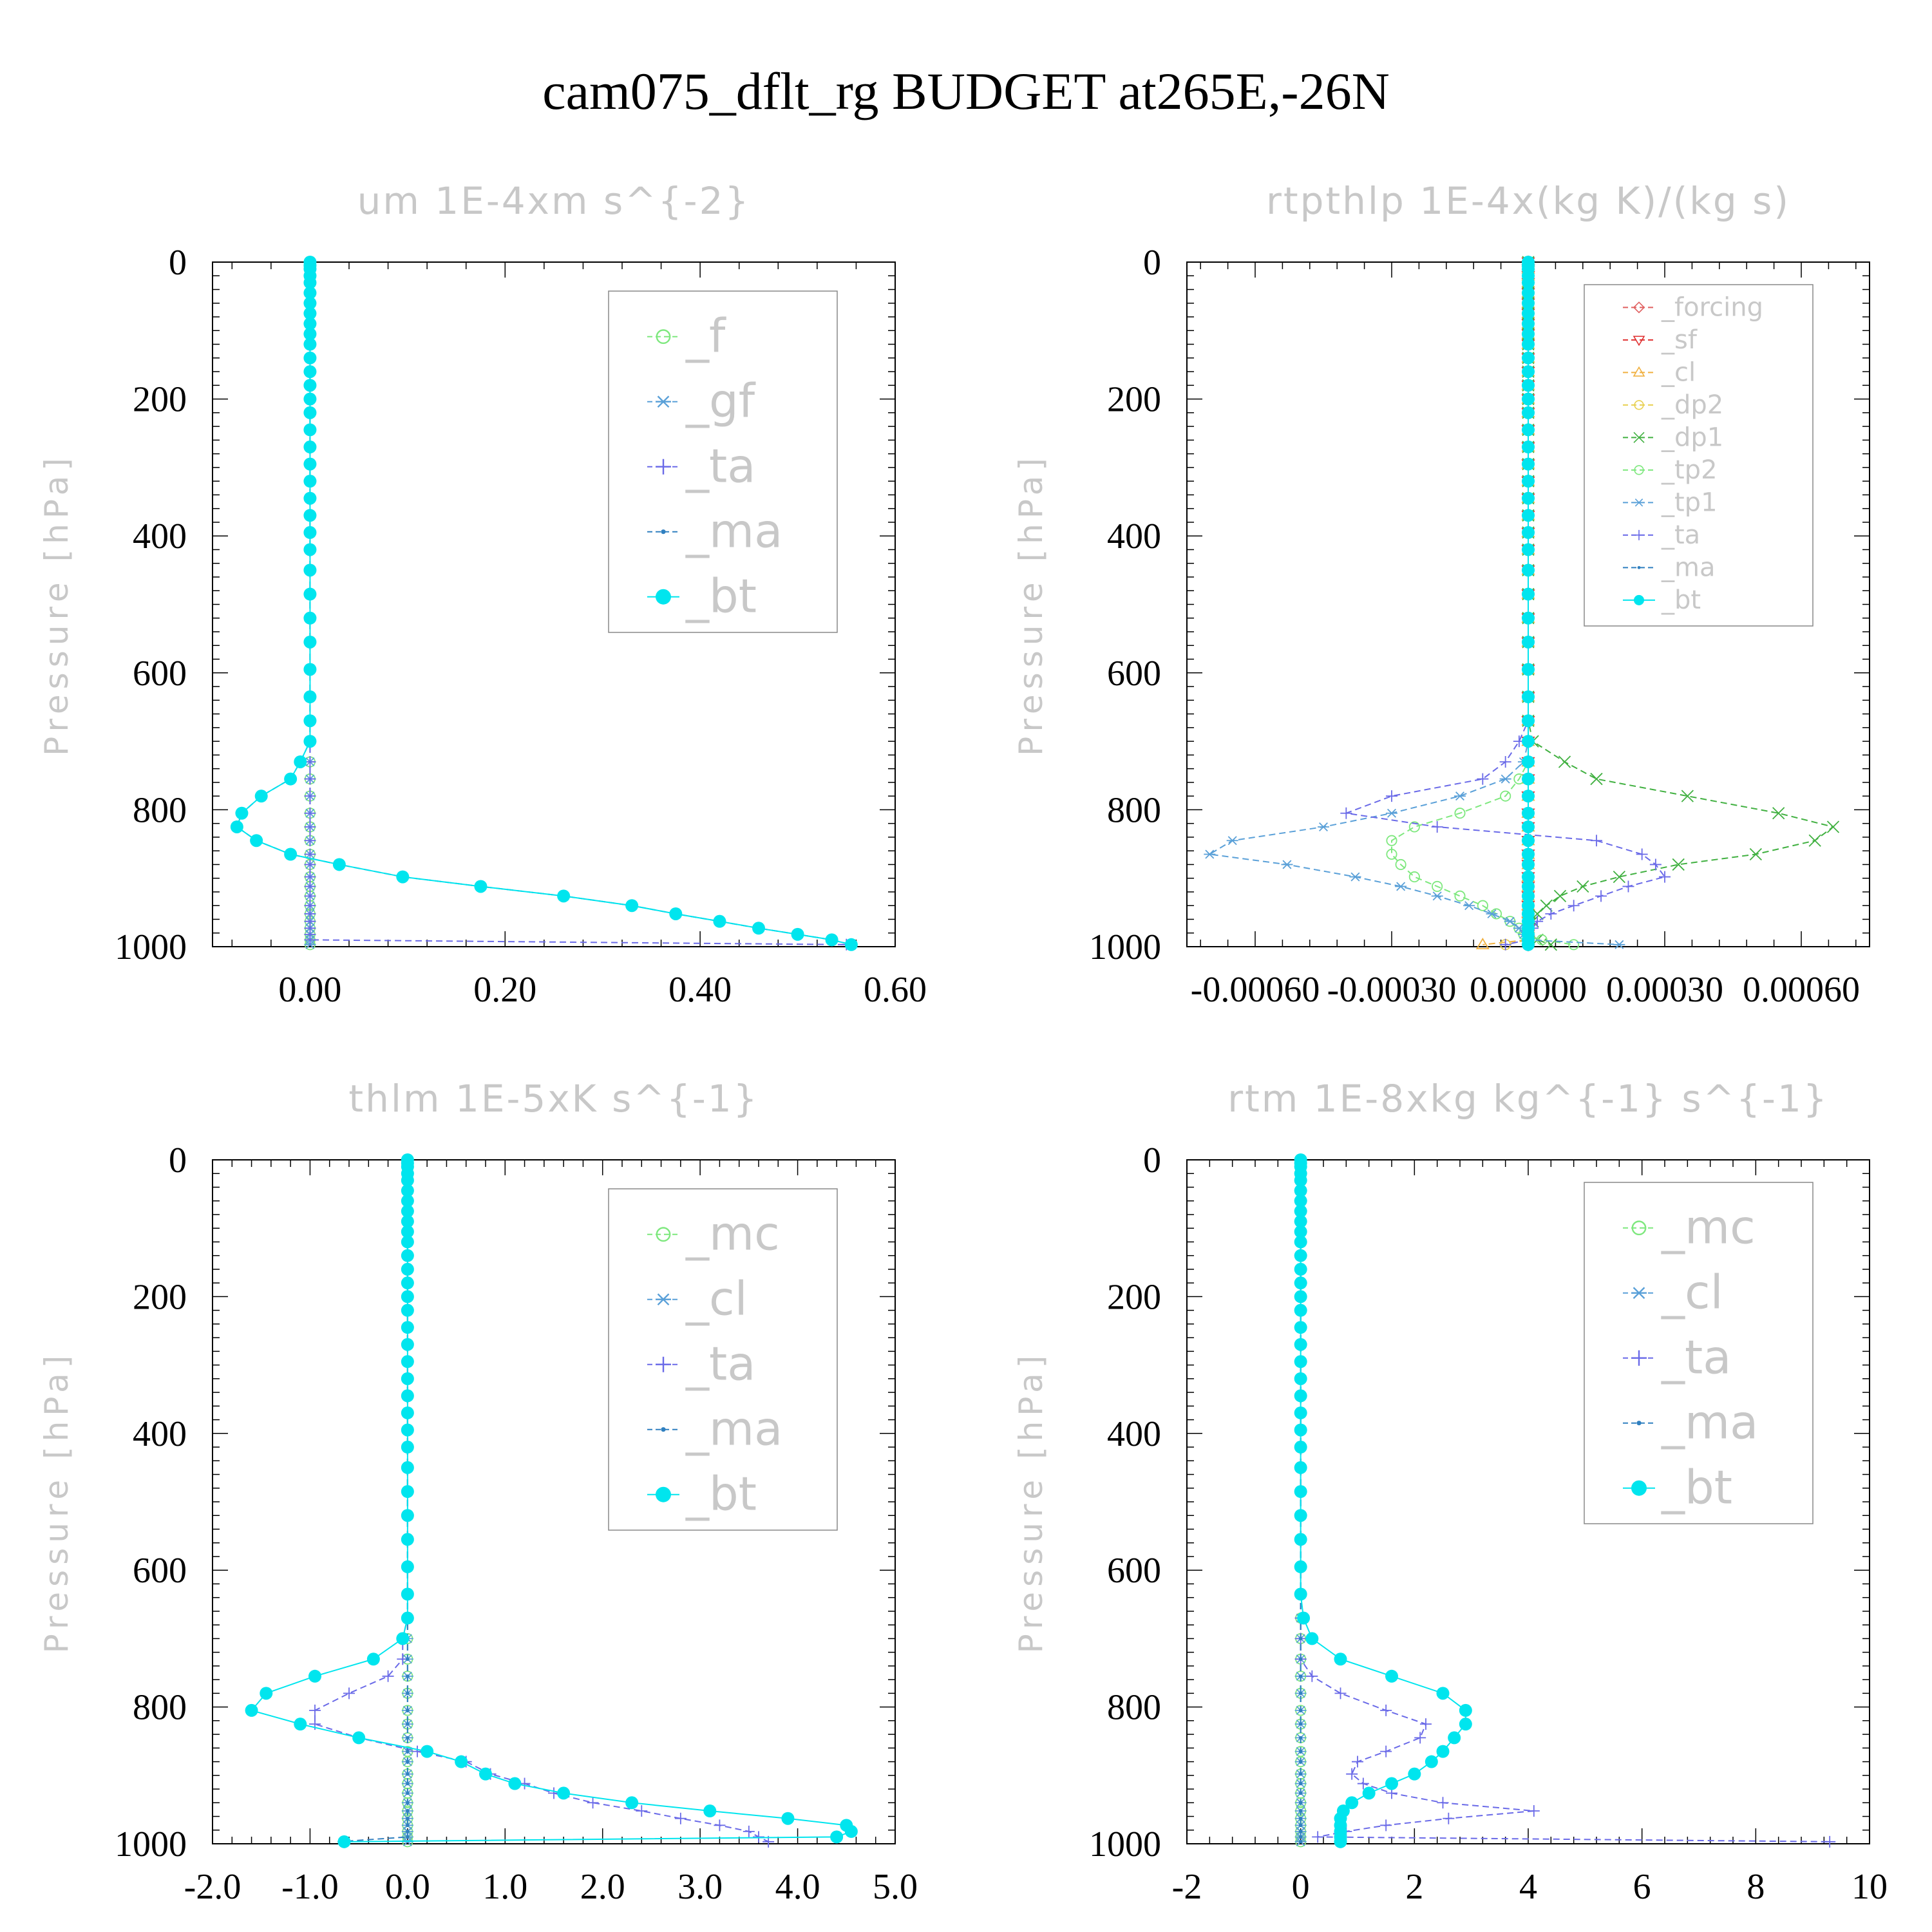  Describe the element at coordinates (554, 201) in the screenshot. I see `panel-title: um 1E-4xm s^{-2}` at that location.